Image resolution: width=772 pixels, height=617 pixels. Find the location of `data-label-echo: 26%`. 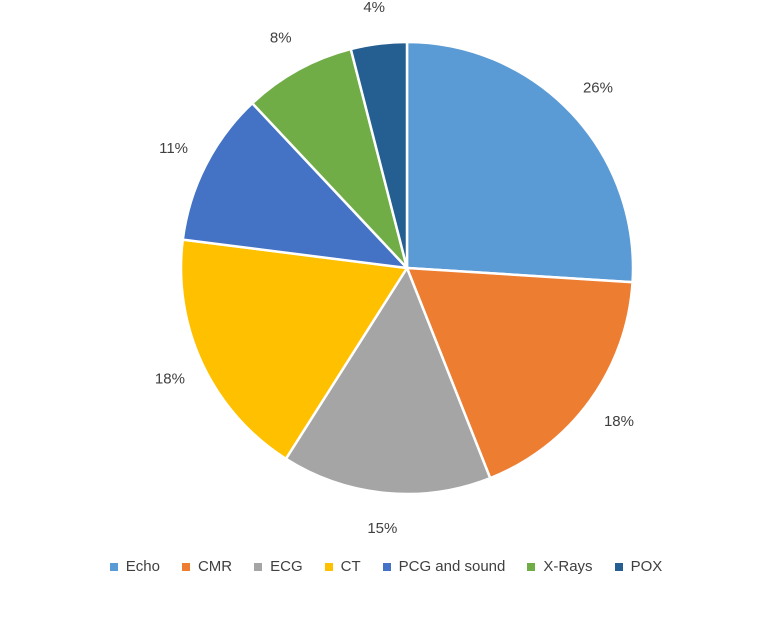

data-label-echo: 26% is located at coordinates (598, 88).